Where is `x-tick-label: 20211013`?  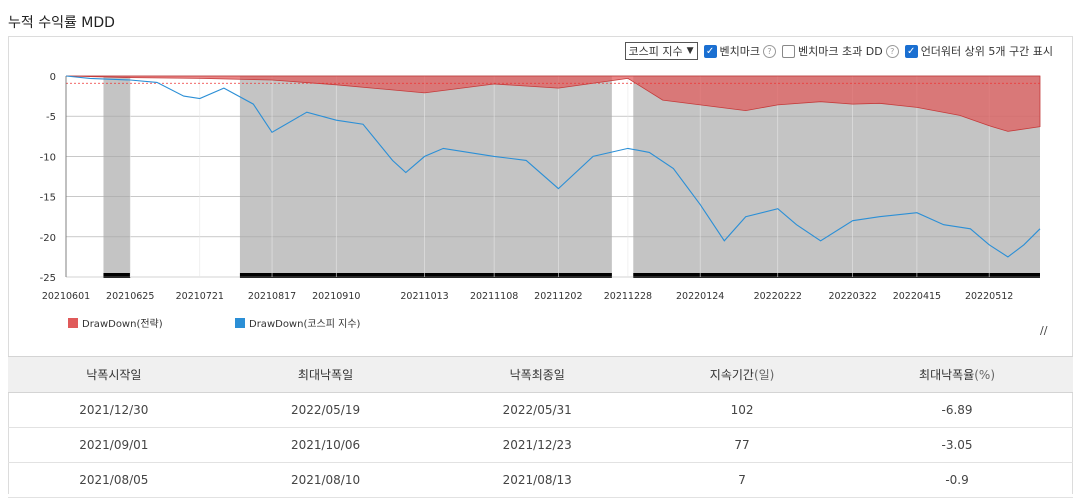
x-tick-label: 20211013 is located at coordinates (424, 296).